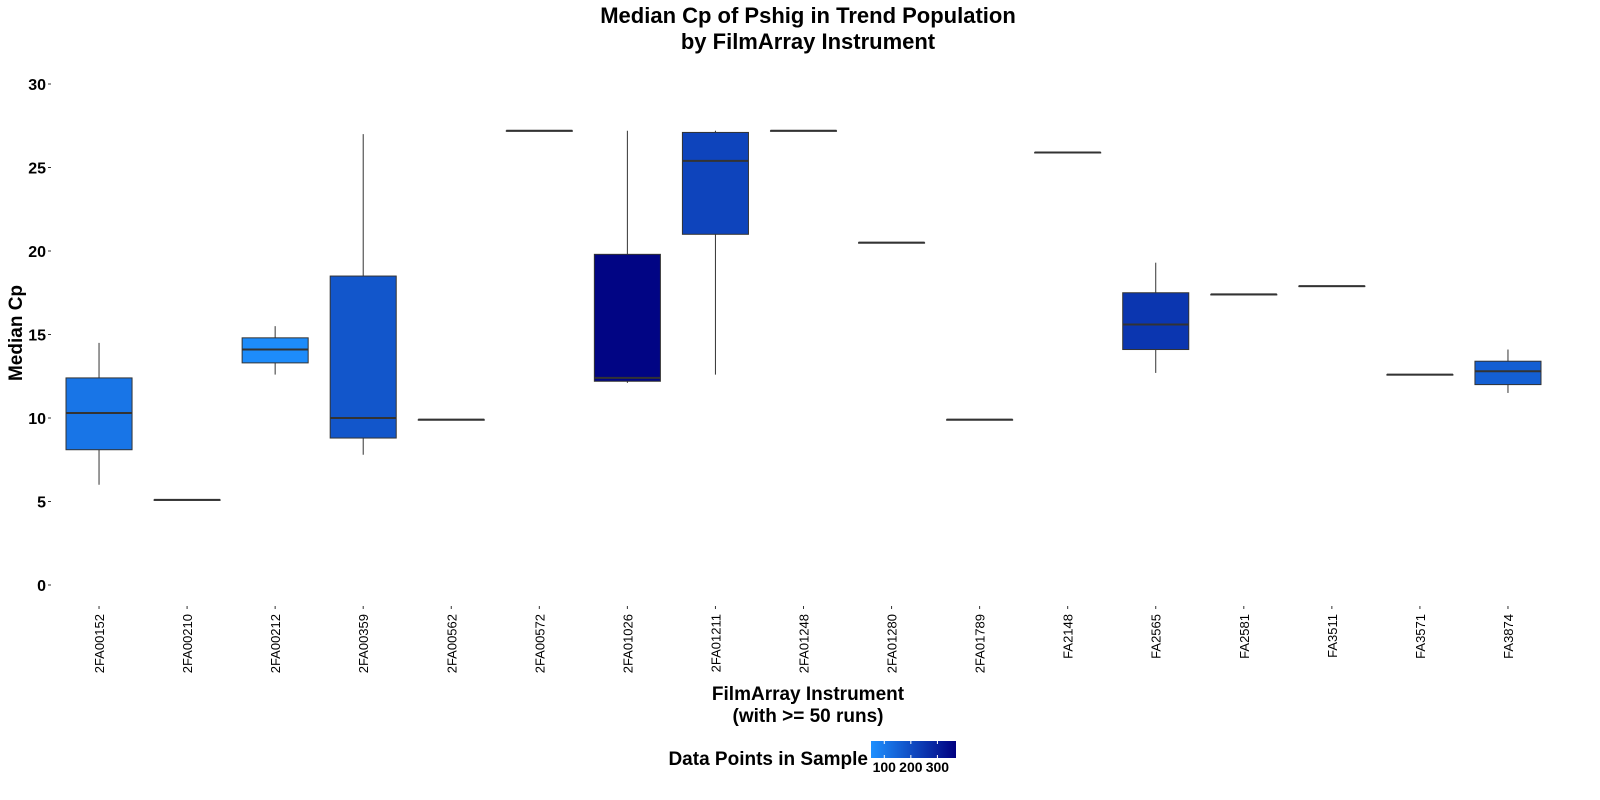  What do you see at coordinates (363, 643) in the screenshot?
I see `x-tick-label: 2FA00359` at bounding box center [363, 643].